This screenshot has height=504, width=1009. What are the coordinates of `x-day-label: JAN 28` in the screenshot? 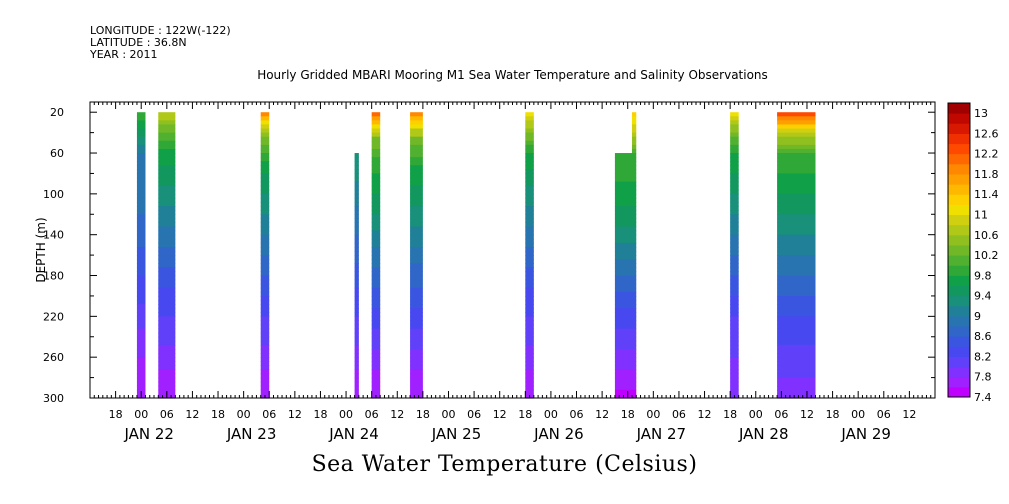 It's located at (763, 434).